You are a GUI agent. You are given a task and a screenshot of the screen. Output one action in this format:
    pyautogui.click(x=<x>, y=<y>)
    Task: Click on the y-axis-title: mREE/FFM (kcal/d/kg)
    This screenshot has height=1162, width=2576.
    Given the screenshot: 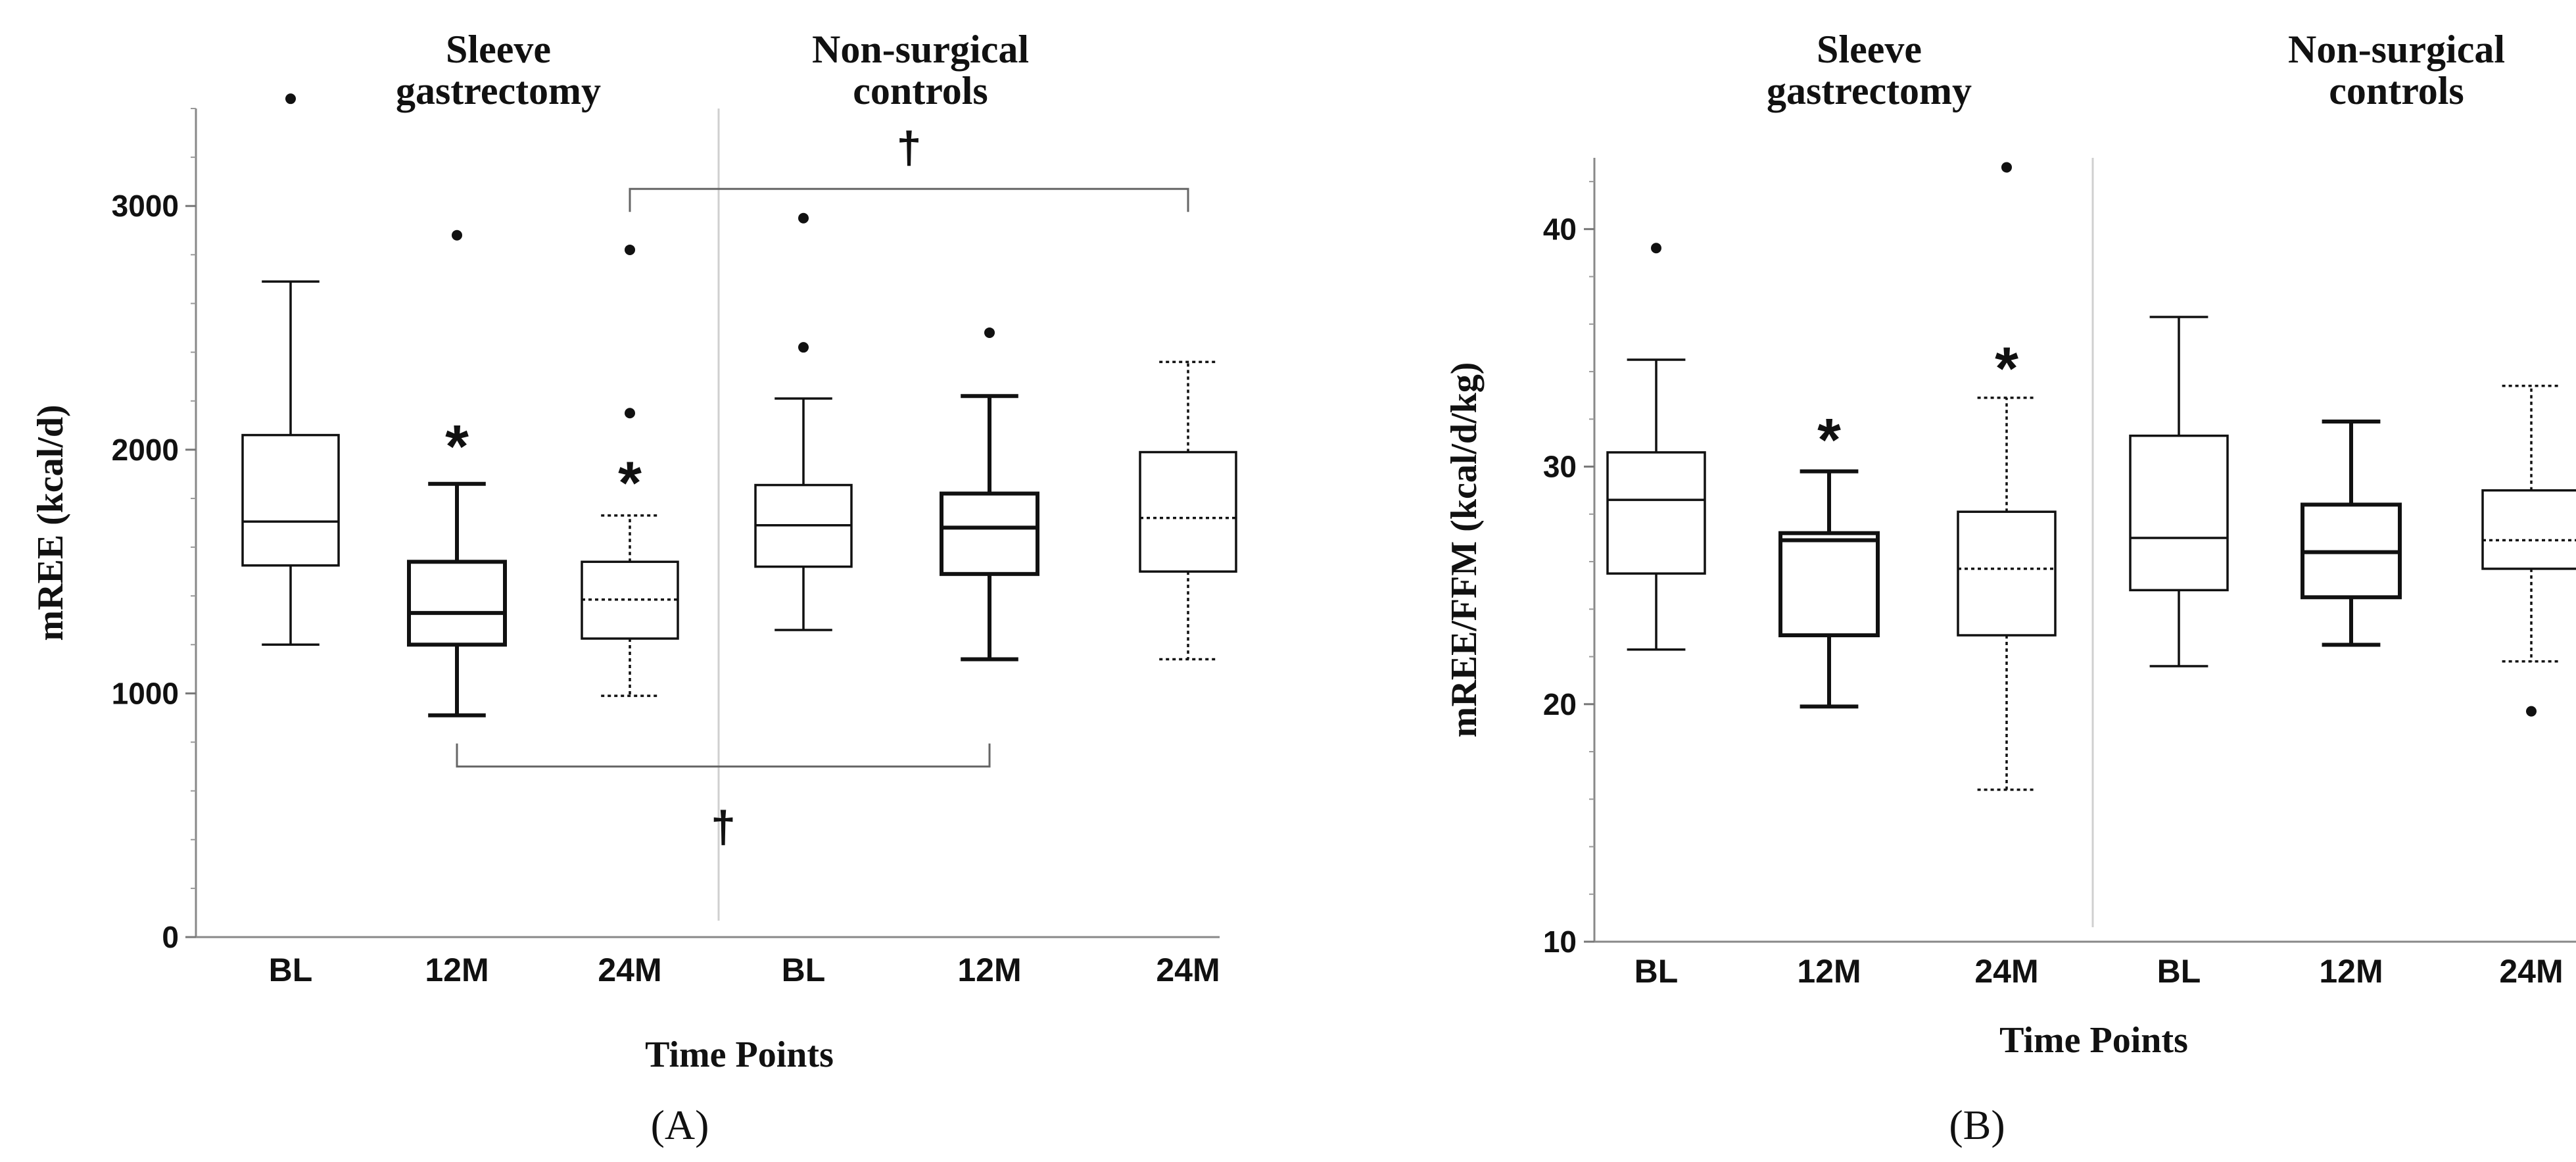 What is the action you would take?
    pyautogui.click(x=1465, y=550)
    